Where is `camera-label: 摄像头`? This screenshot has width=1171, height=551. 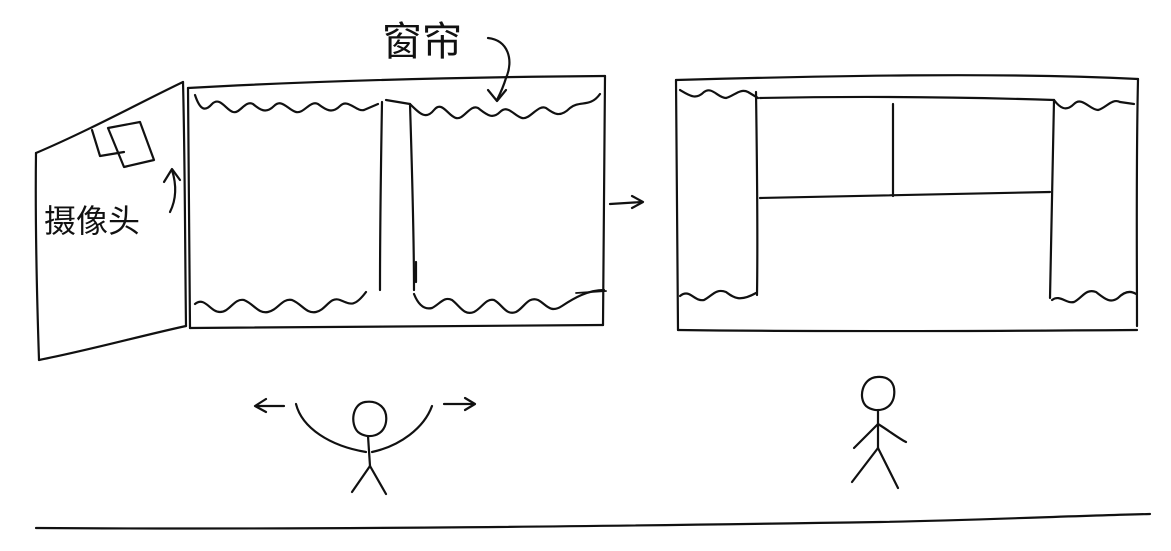
camera-label: 摄像头 is located at coordinates (92, 221).